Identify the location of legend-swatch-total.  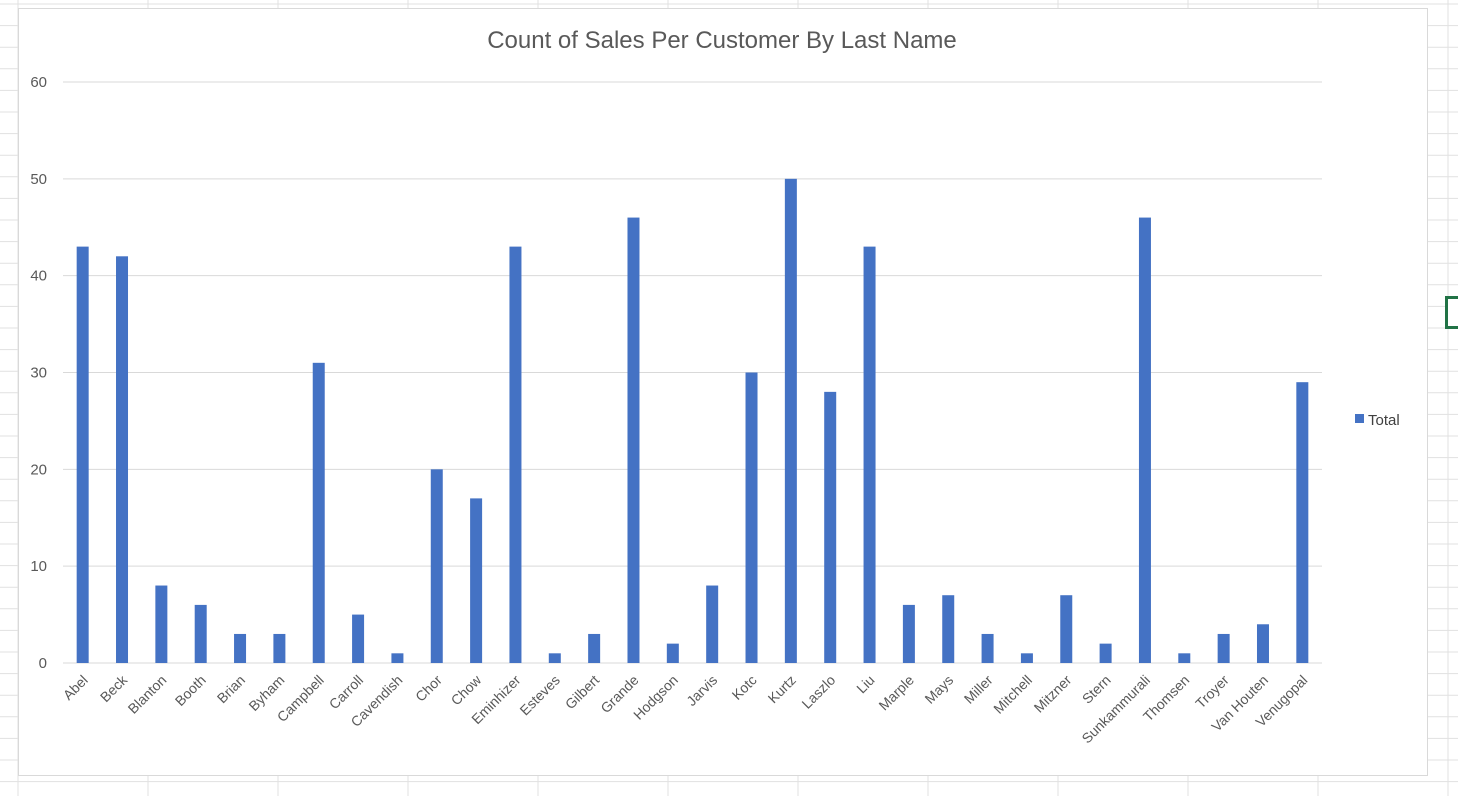
(1359, 418).